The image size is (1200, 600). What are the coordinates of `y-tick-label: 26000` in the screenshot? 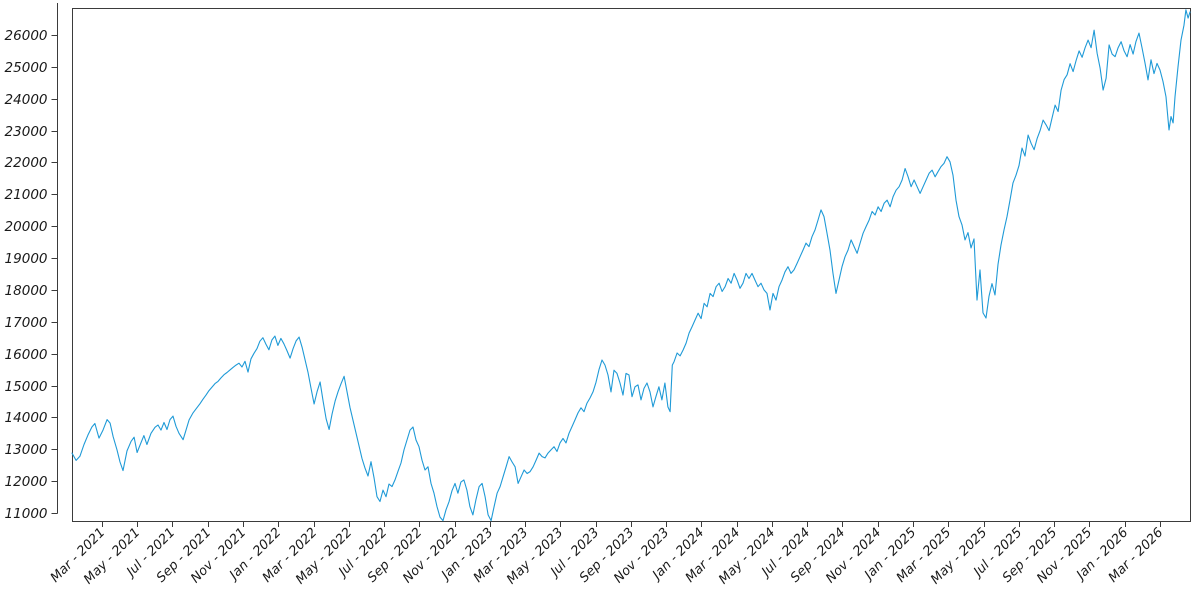 It's located at (26, 36).